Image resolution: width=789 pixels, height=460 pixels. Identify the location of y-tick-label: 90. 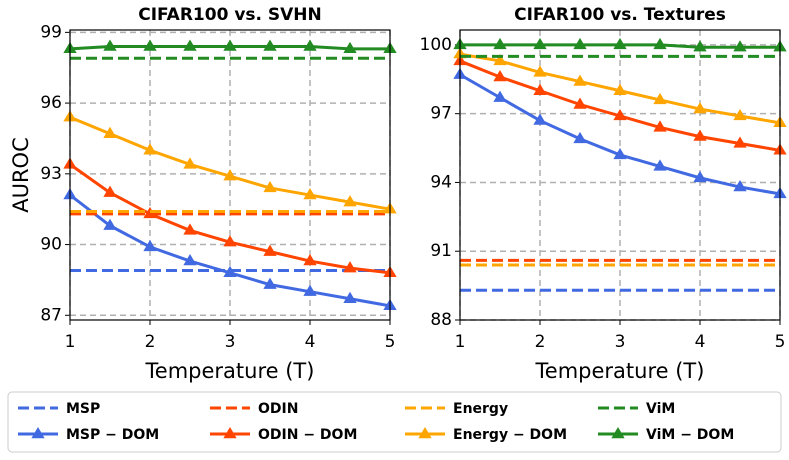
(51, 245).